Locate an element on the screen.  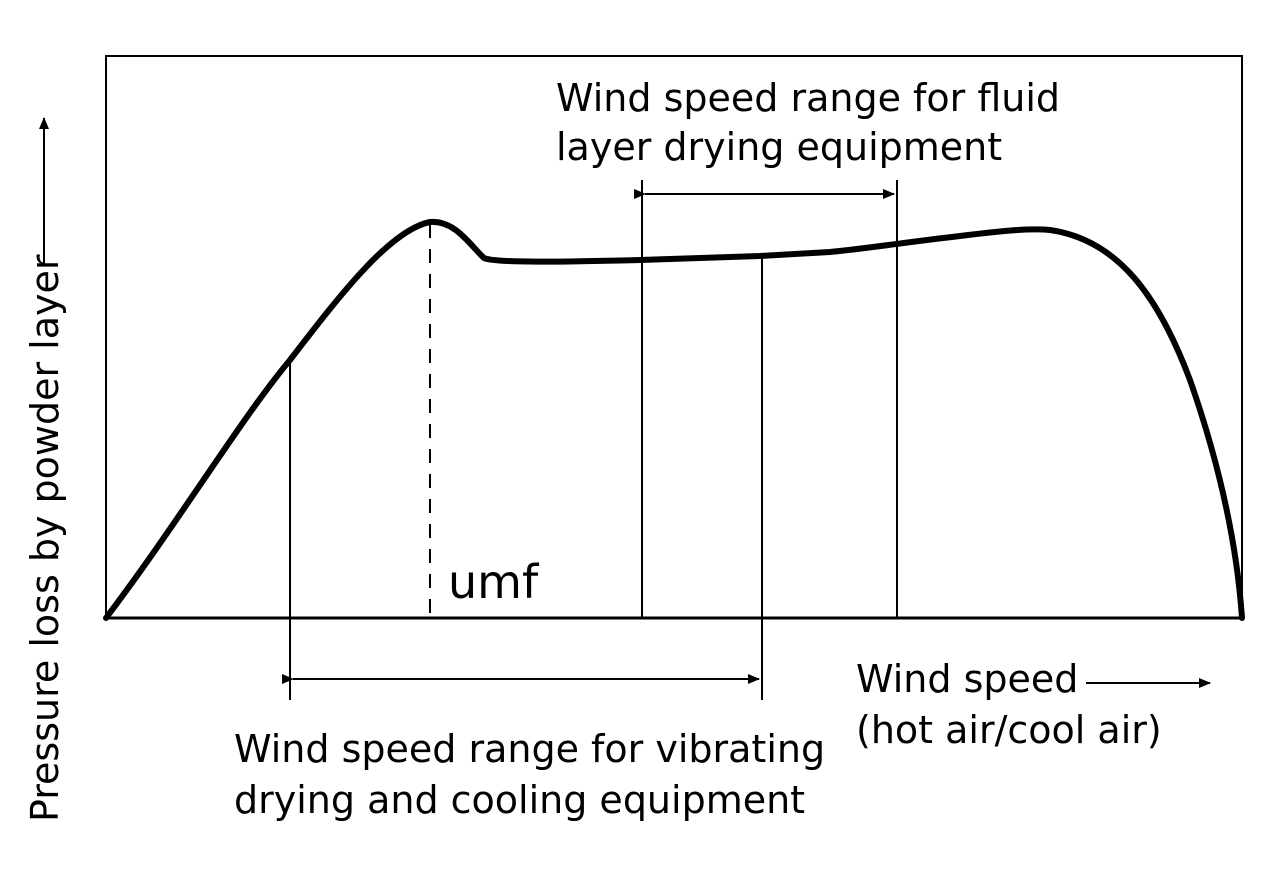
vibrating-range-label-line2: drying and cooling equipment is located at coordinates (519, 800).